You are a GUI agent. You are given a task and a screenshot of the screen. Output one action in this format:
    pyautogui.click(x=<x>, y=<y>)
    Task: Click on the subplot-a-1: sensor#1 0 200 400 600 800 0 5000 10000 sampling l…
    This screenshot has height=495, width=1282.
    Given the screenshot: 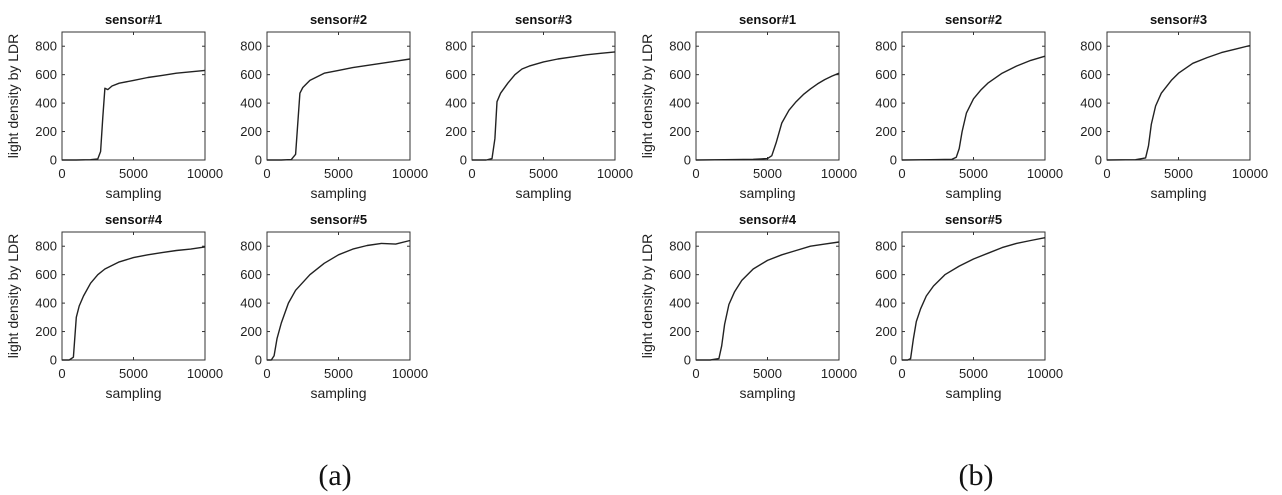 What is the action you would take?
    pyautogui.click(x=114, y=106)
    